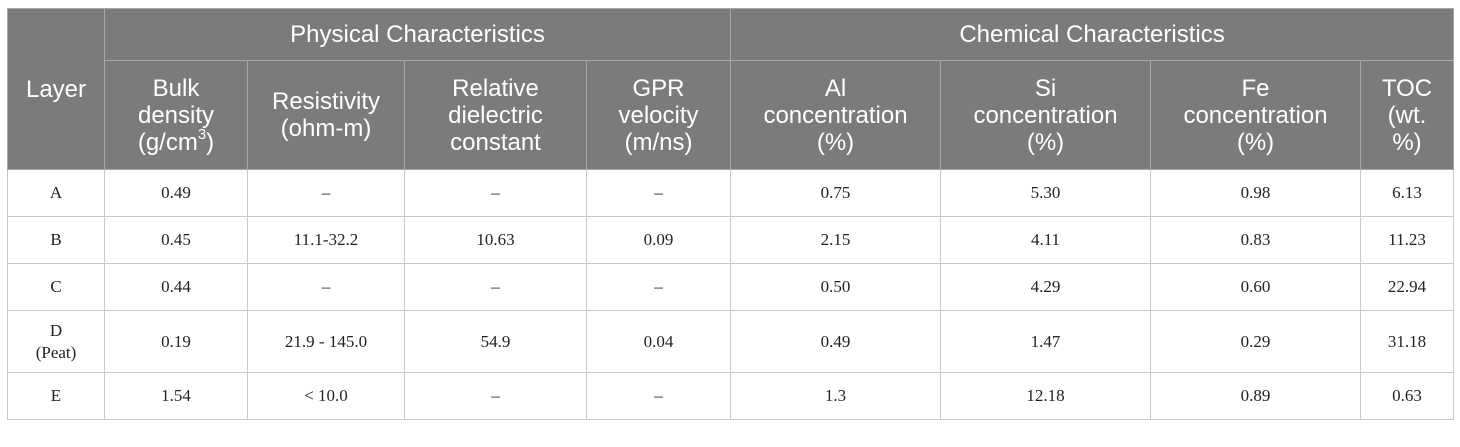 This screenshot has height=447, width=1460. Describe the element at coordinates (1045, 193) in the screenshot. I see `cell-si: 5.30` at that location.